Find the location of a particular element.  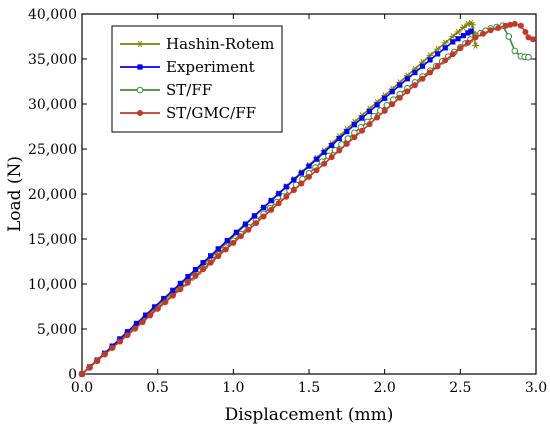

y-tick-label: 35,000 is located at coordinates (52, 60).